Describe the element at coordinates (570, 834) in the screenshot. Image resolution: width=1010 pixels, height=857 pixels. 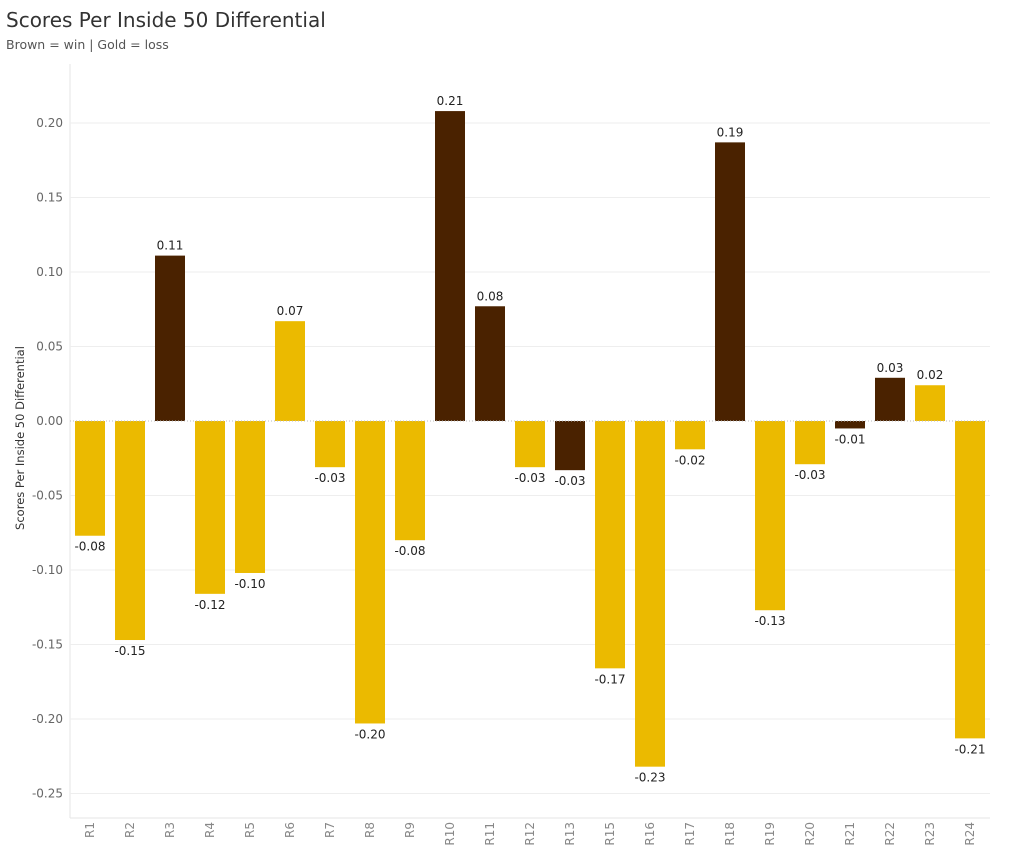
I see `x-tick-label: R13` at that location.